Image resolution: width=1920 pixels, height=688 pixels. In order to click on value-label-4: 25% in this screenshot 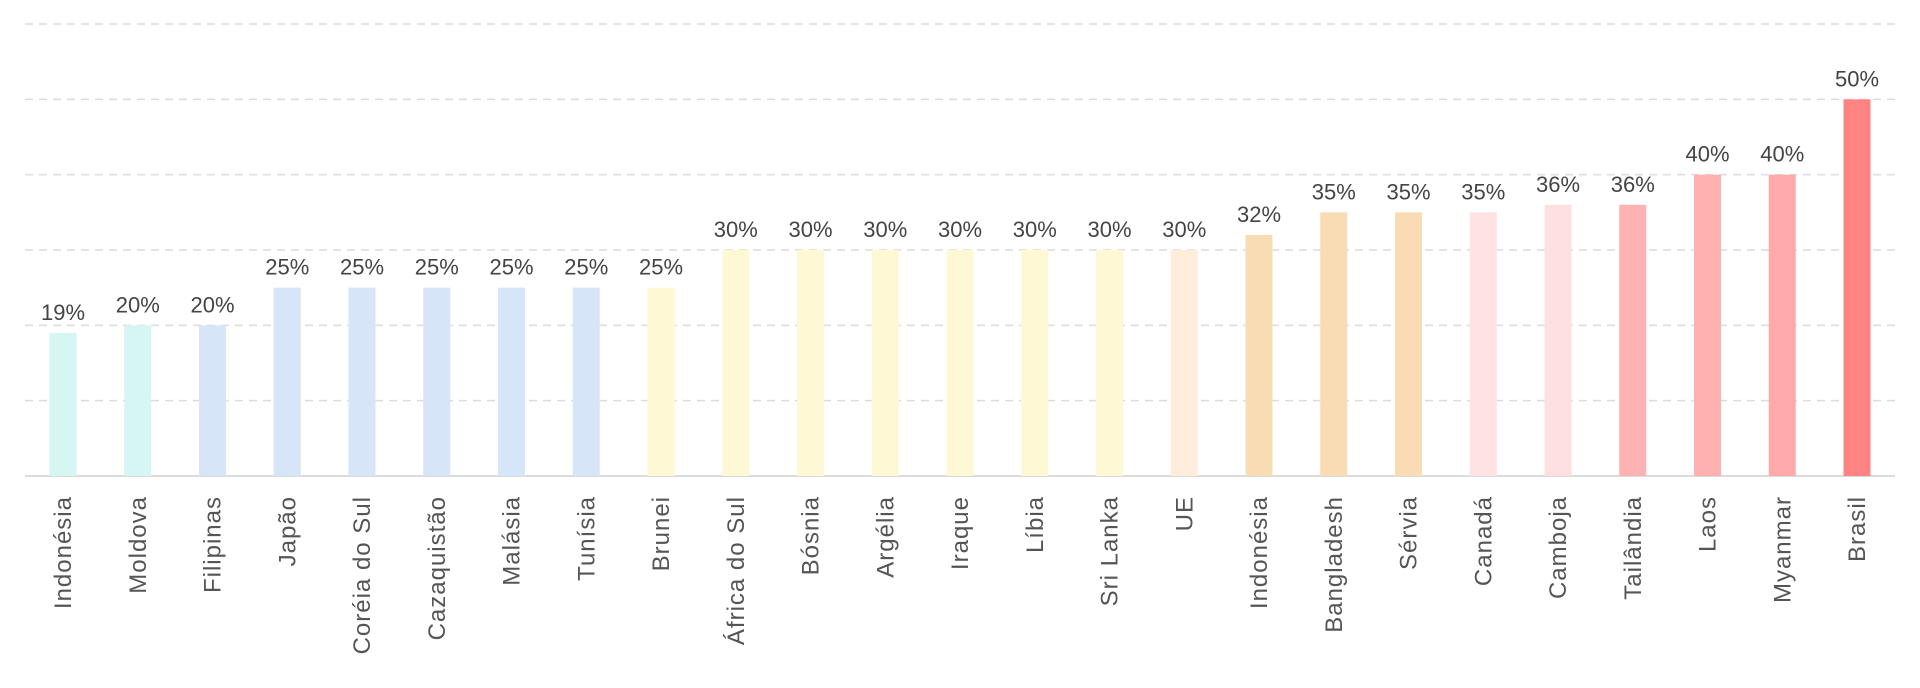, I will do `click(287, 267)`.